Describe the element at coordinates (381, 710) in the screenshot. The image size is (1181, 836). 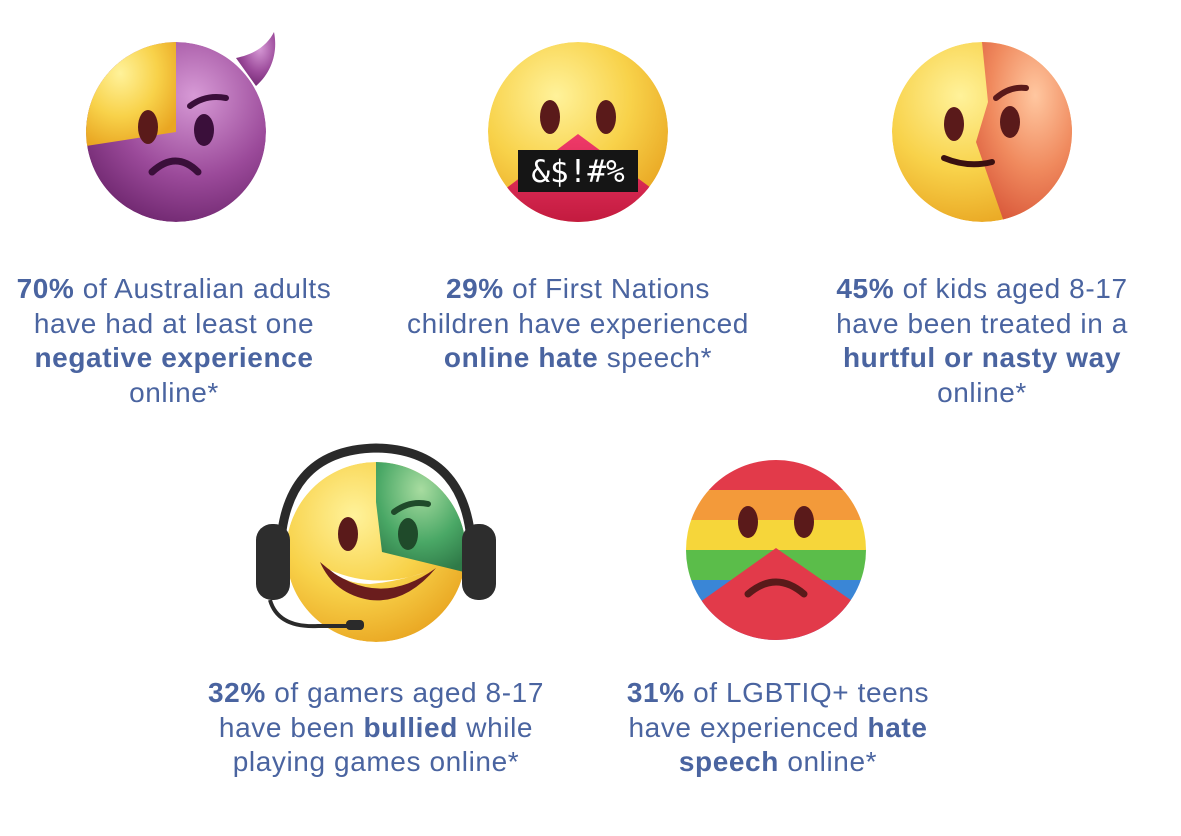
I see `stat-text: of gamers aged 8-17 have been` at that location.